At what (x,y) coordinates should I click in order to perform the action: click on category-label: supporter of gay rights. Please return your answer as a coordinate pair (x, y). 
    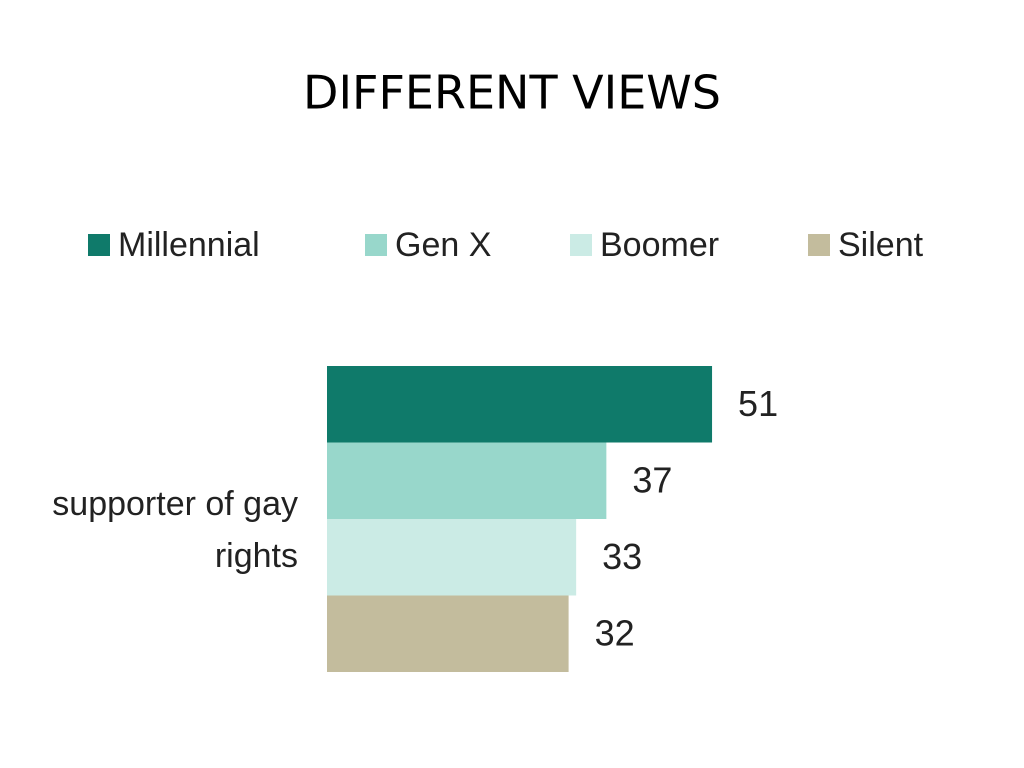
    Looking at the image, I should click on (175, 530).